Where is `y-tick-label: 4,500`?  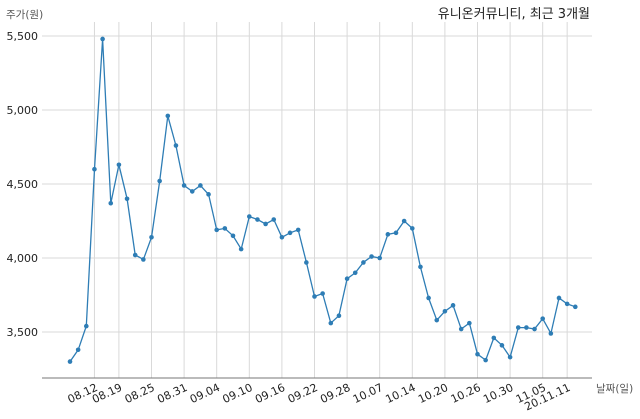
y-tick-label: 4,500 is located at coordinates (23, 184).